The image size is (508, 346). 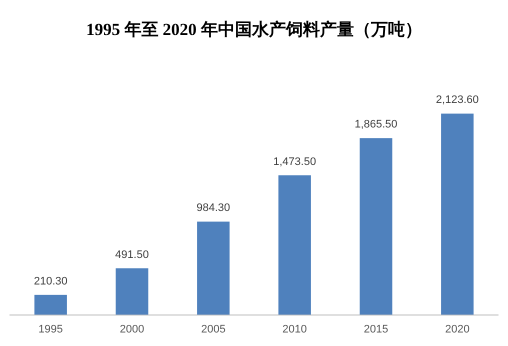 What do you see at coordinates (376, 329) in the screenshot?
I see `x-tick-label: 2015` at bounding box center [376, 329].